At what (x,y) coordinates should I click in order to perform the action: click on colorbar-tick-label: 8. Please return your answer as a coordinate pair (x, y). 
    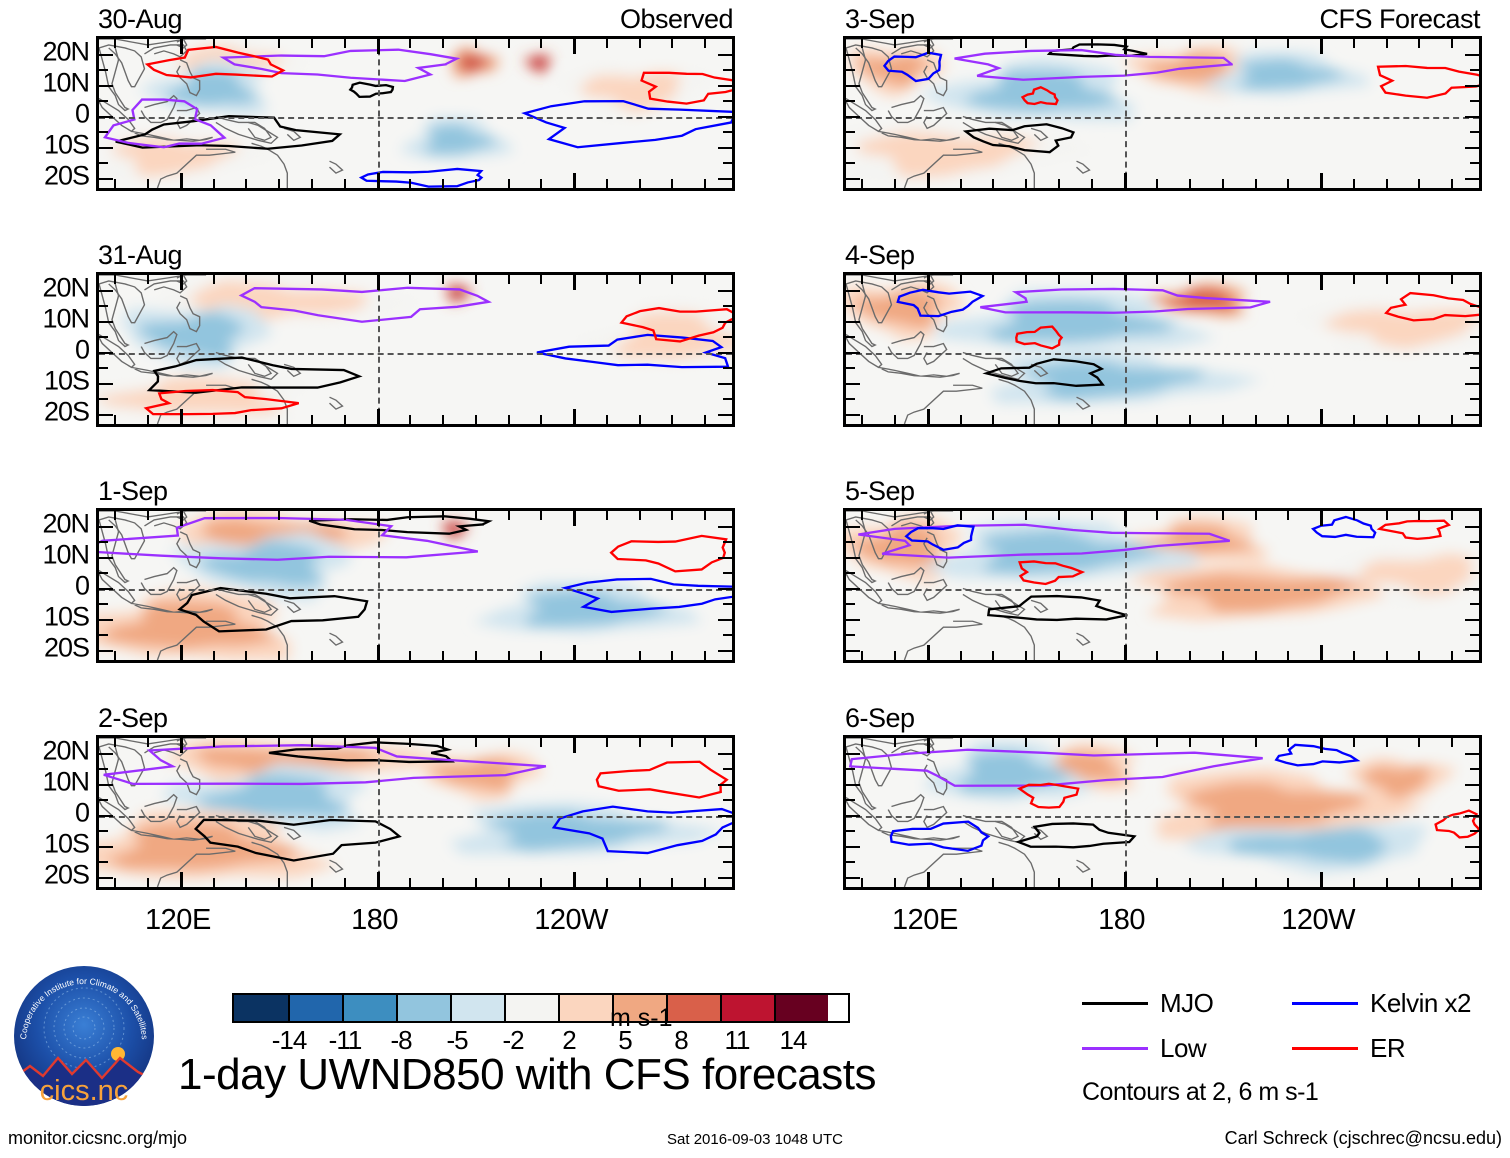
    Looking at the image, I should click on (681, 1040).